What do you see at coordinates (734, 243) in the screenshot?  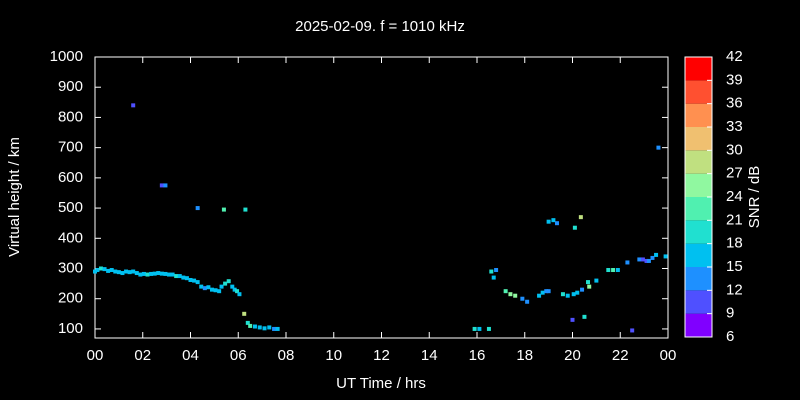 I see `colorbar-tick-label: 18` at bounding box center [734, 243].